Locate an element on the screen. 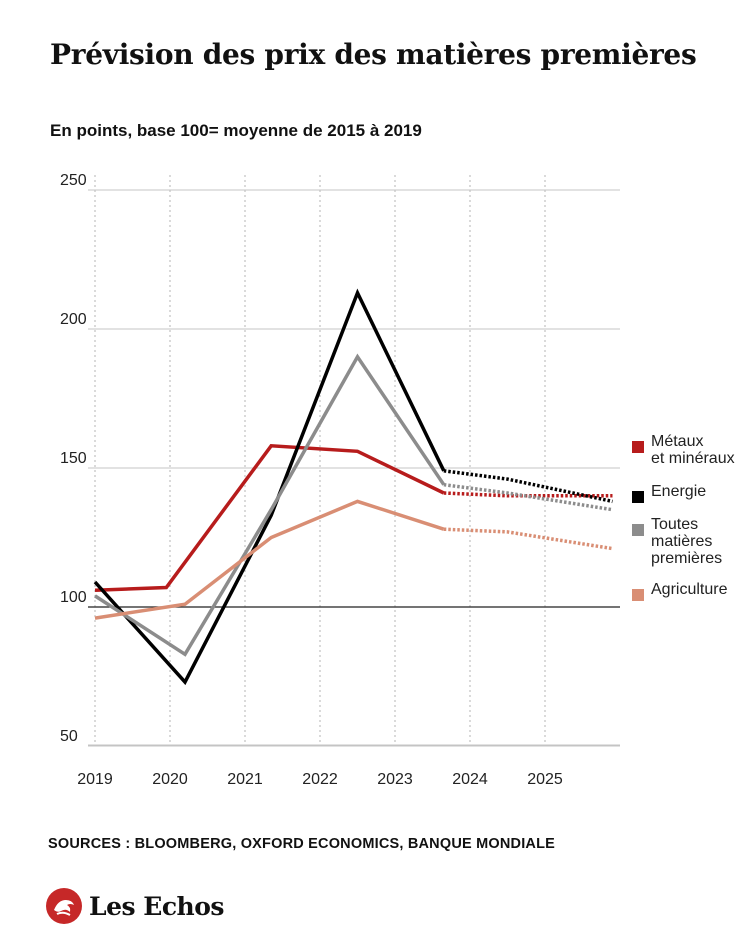 This screenshot has height=938, width=750. brand-name: Les Echos is located at coordinates (156, 906).